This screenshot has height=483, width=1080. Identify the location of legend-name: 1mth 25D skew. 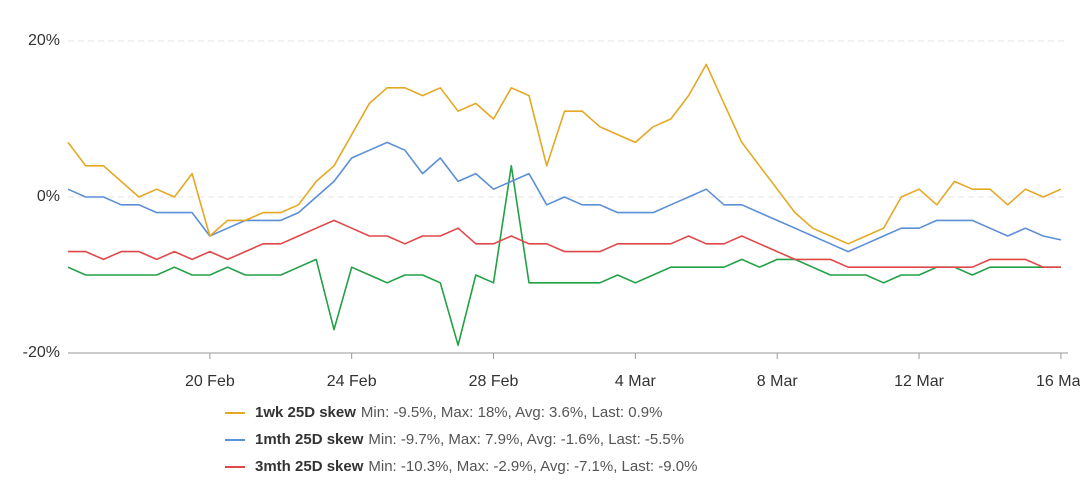
(309, 439).